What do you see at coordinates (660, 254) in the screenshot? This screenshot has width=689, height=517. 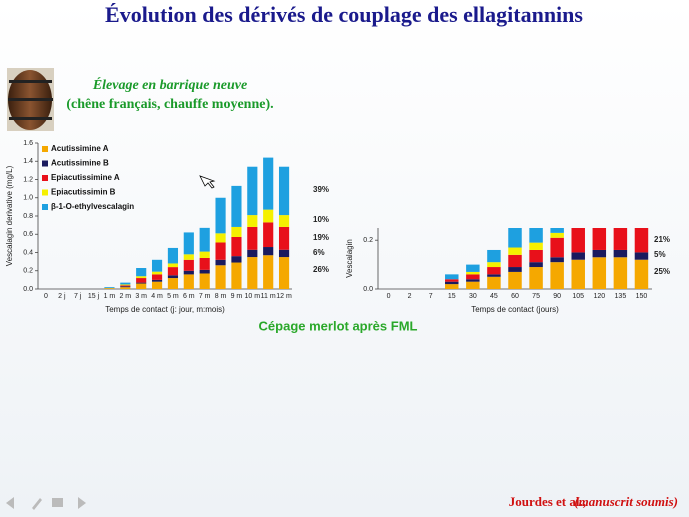 I see `annotation: 5%` at bounding box center [660, 254].